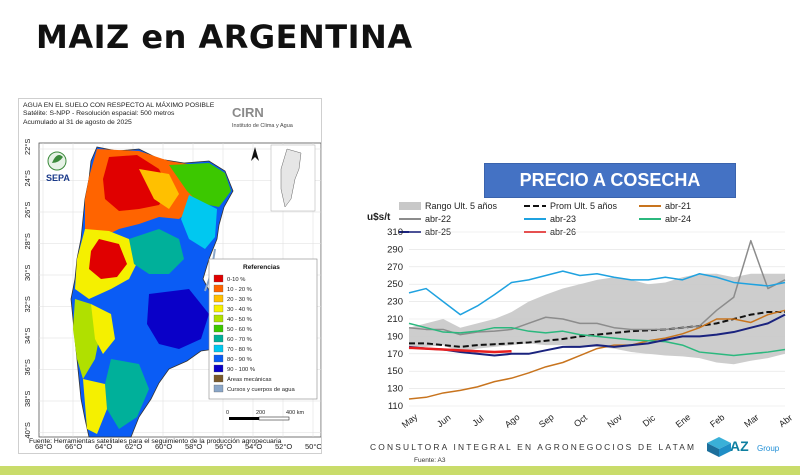 The image size is (800, 475). What do you see at coordinates (395, 336) in the screenshot?
I see `y-tick-label: 190` at bounding box center [395, 336].